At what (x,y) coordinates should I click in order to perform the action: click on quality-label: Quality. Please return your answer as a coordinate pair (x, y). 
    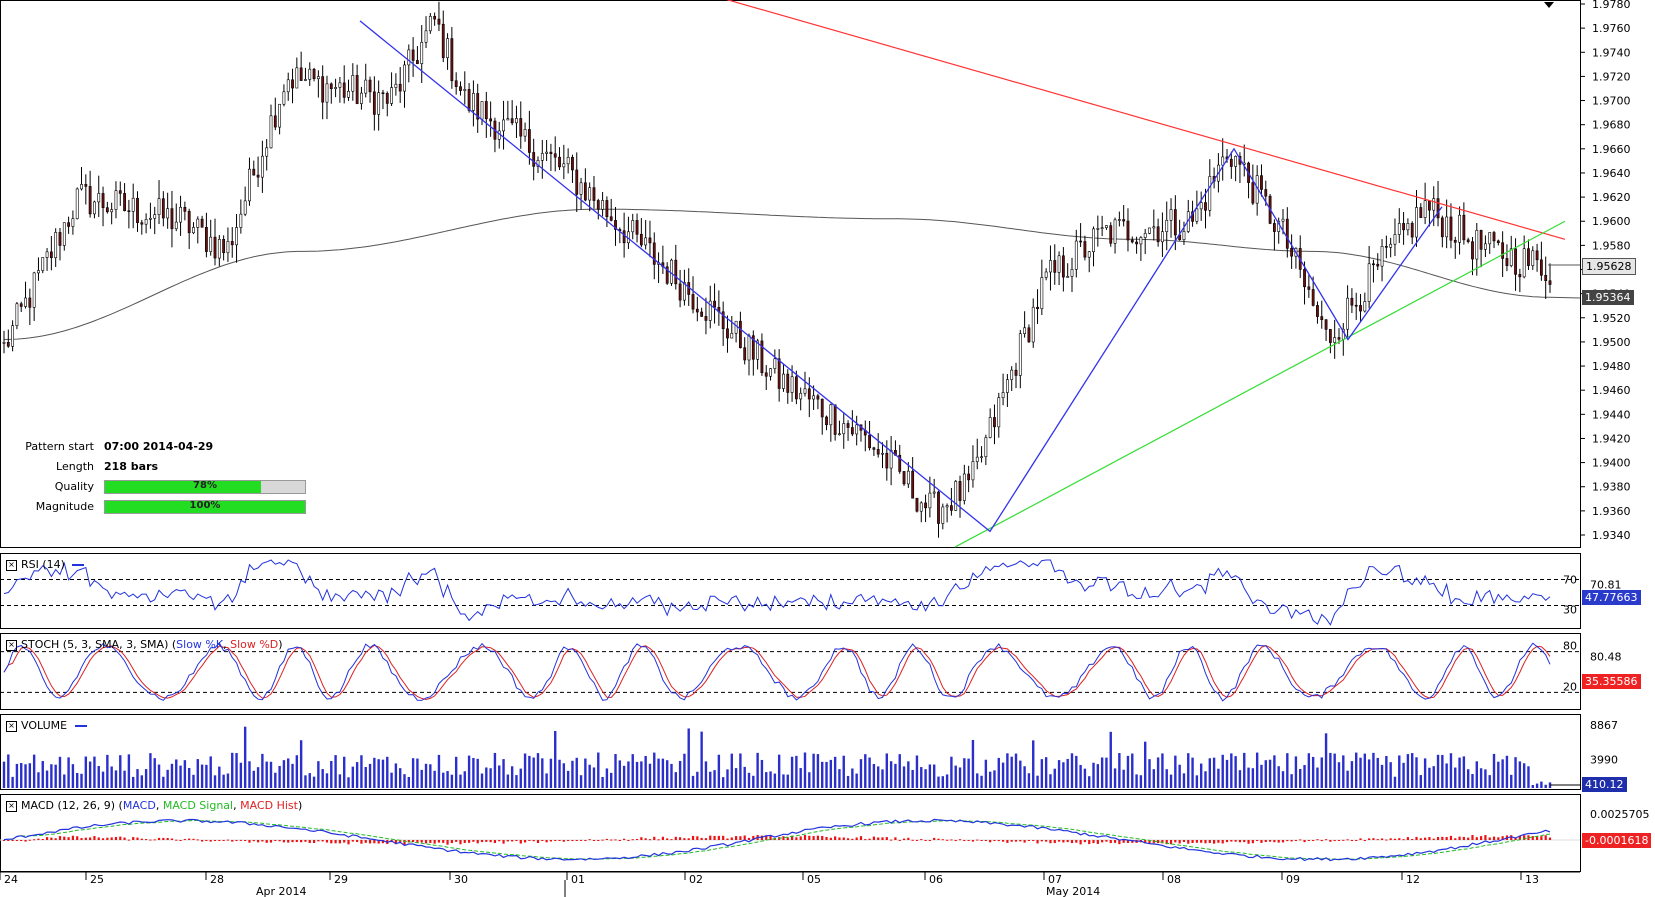
    Looking at the image, I should click on (74, 486).